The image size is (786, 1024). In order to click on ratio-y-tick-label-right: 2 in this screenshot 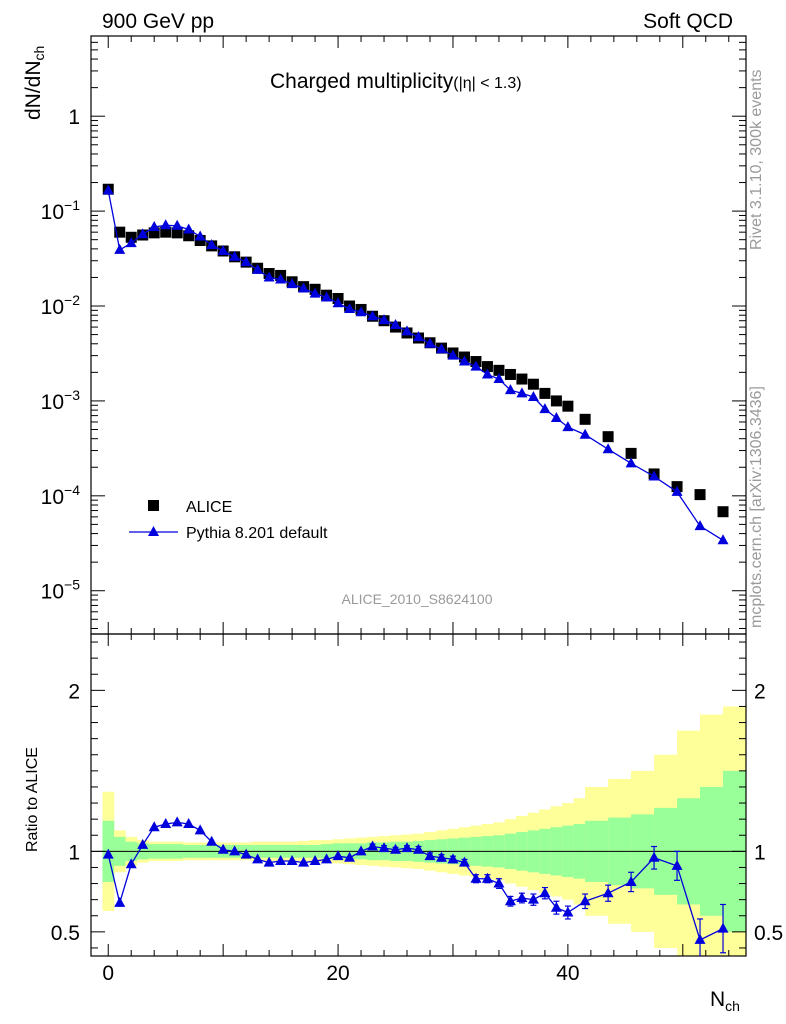, I will do `click(760, 691)`.